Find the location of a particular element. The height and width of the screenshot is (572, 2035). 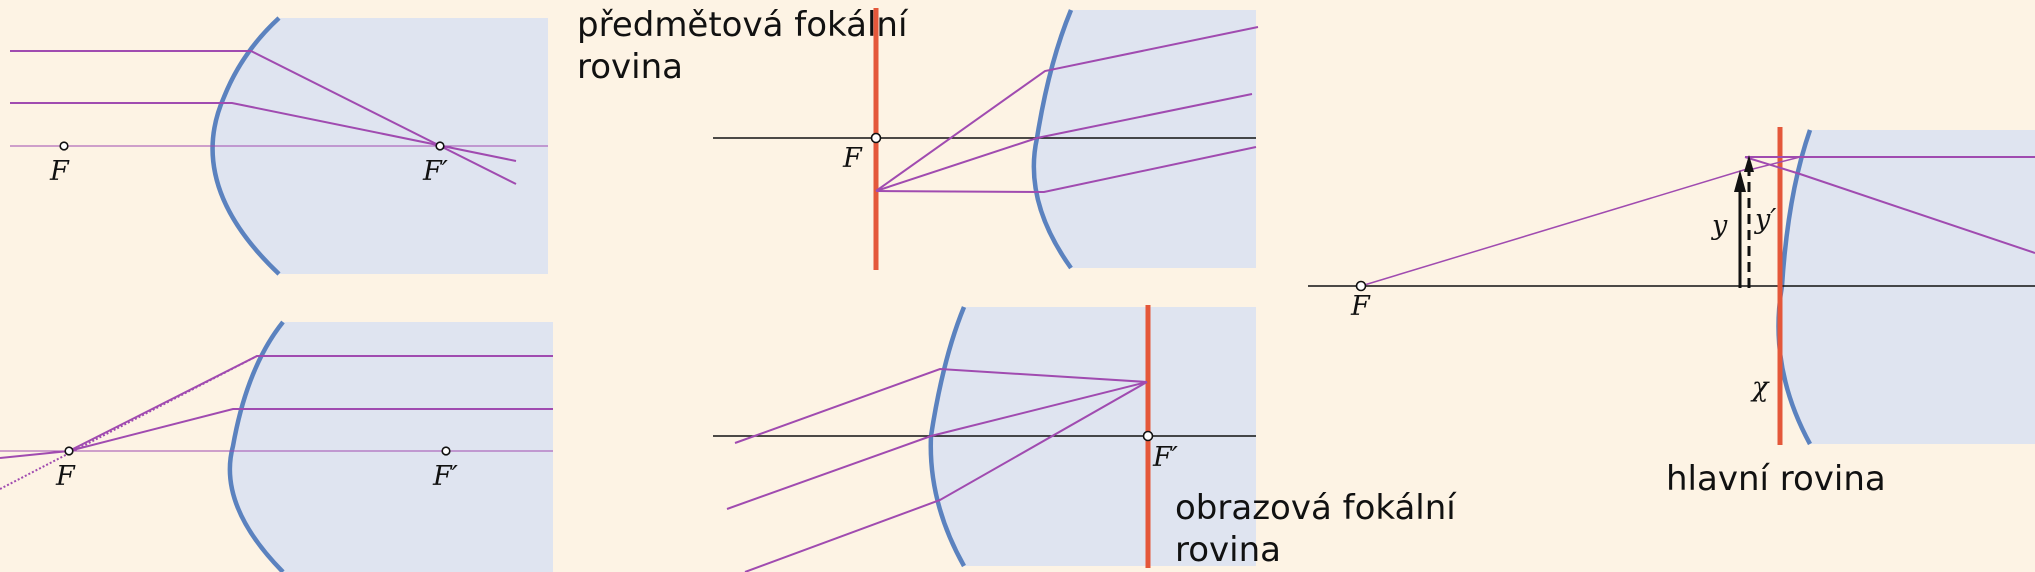

ray-extension is located at coordinates (129, 422).